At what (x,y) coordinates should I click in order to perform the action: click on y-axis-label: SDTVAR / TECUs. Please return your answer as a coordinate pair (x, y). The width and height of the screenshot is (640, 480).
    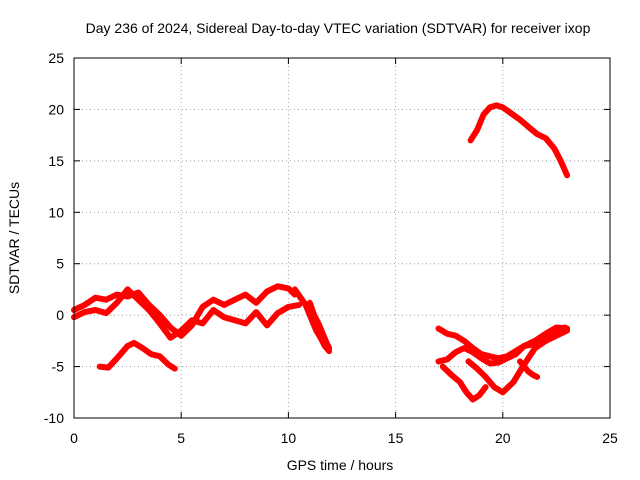
    Looking at the image, I should click on (14, 238).